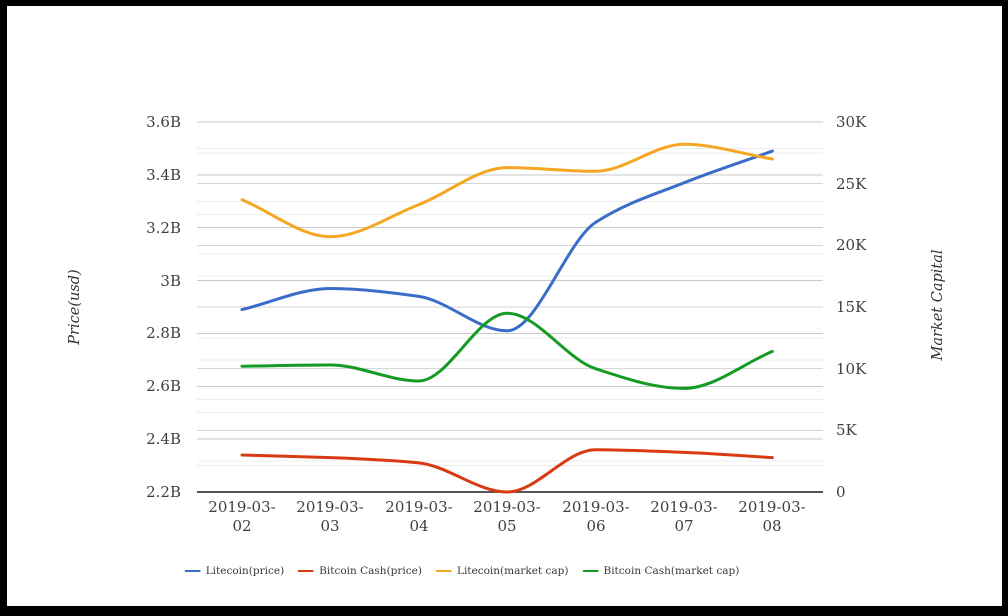 The width and height of the screenshot is (1008, 616). Describe the element at coordinates (75, 307) in the screenshot. I see `left-axis-title: Price(usd)` at that location.